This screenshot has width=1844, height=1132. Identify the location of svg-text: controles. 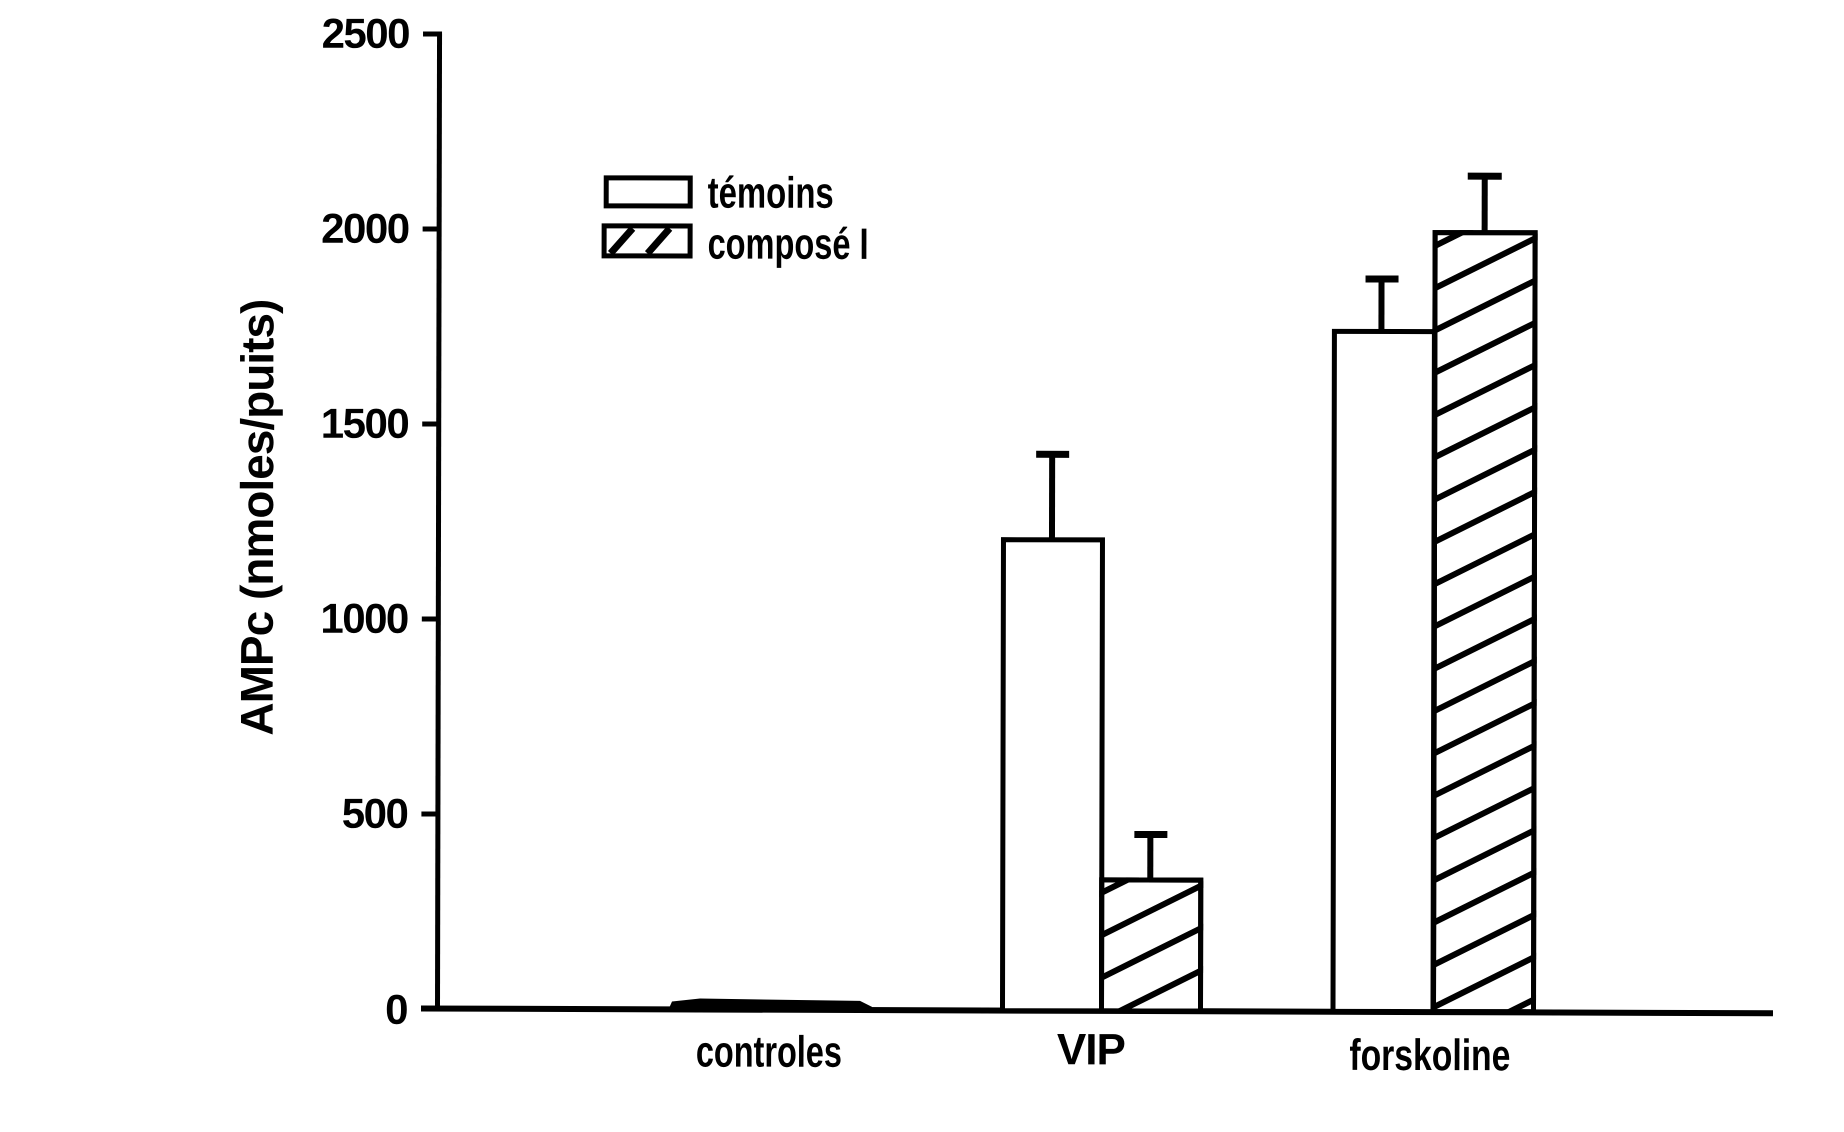
(769, 1052).